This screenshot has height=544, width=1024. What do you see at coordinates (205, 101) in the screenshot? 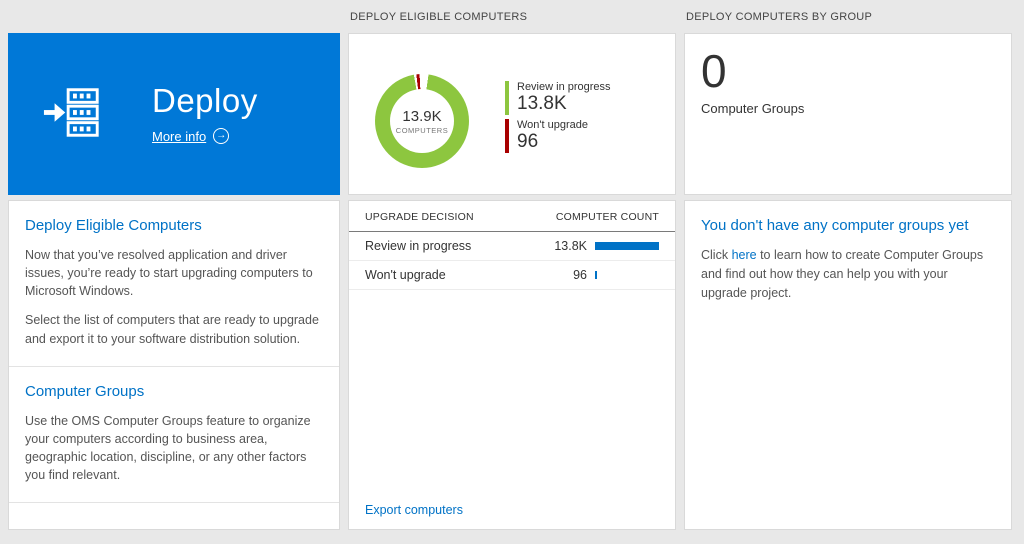
I see `tile-title: Deploy` at bounding box center [205, 101].